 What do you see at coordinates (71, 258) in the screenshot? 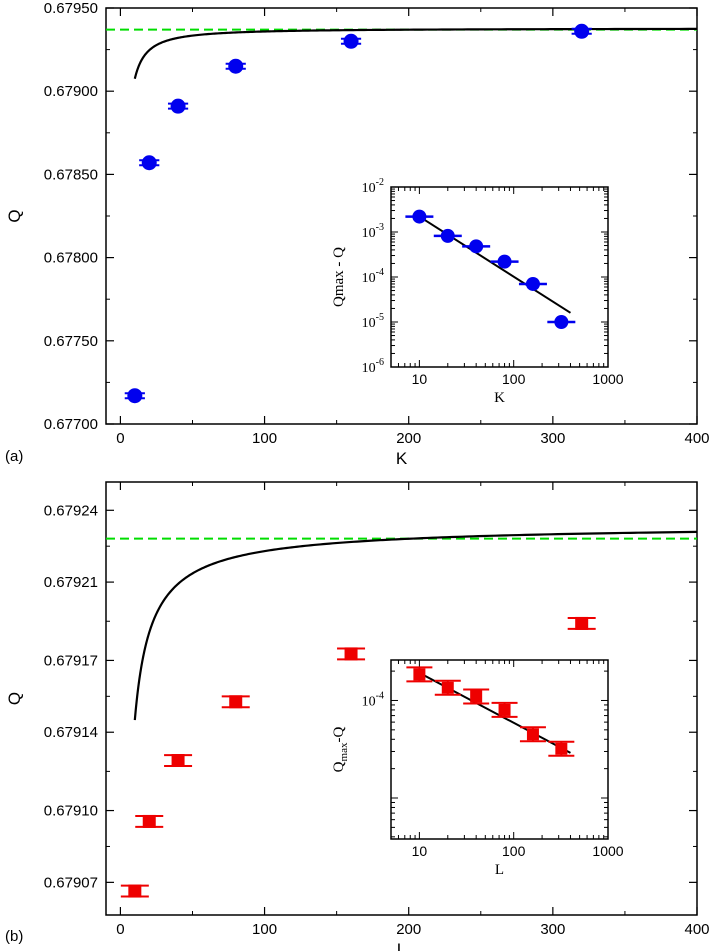
I see `y-tick-label: 0.67800` at bounding box center [71, 258].